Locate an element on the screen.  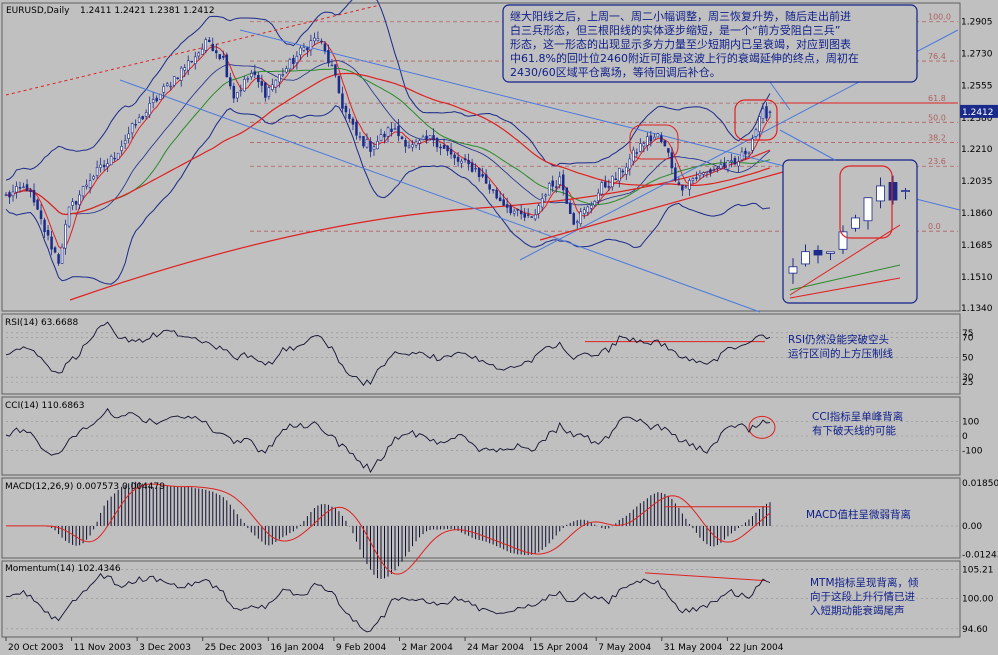
price-tick-label: 1.1860 is located at coordinates (977, 214).